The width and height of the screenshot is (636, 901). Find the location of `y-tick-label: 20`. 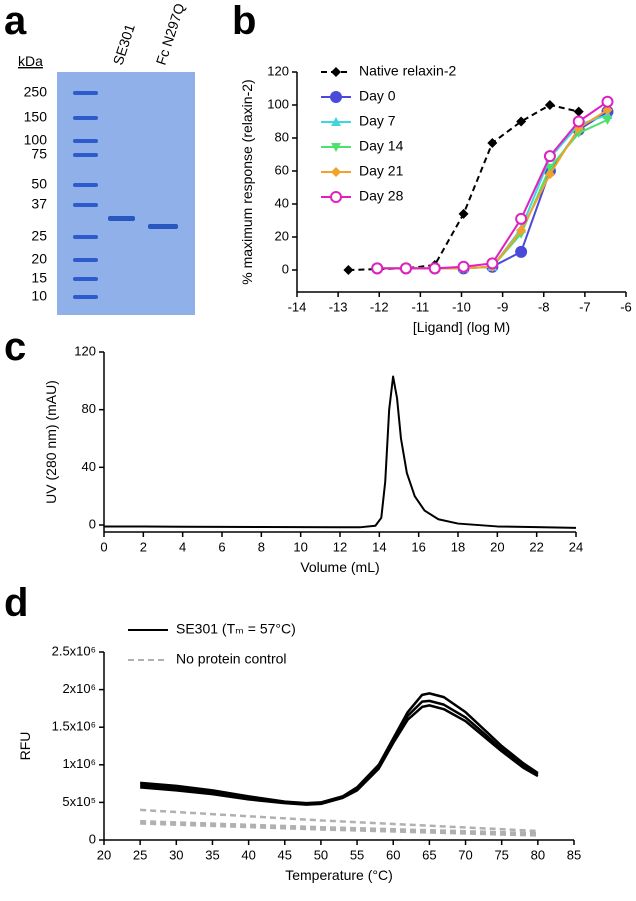

y-tick-label: 20 is located at coordinates (282, 235).